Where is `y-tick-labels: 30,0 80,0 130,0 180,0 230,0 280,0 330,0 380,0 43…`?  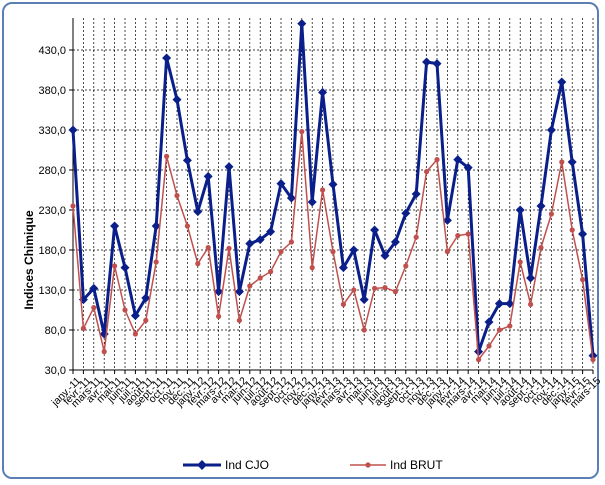 y-tick-labels: 30,0 80,0 130,0 180,0 230,0 280,0 330,0 380,0 43… is located at coordinates (55, 211).